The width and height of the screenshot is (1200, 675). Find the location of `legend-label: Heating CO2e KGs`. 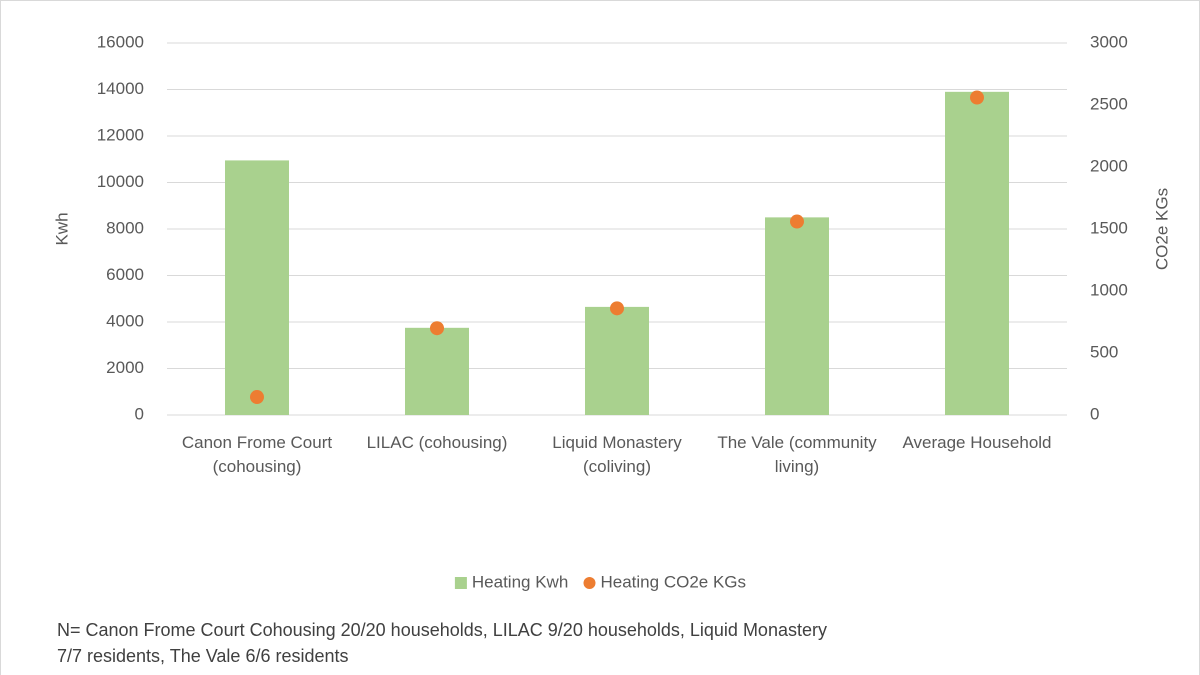

legend-label: Heating CO2e KGs is located at coordinates (674, 581).